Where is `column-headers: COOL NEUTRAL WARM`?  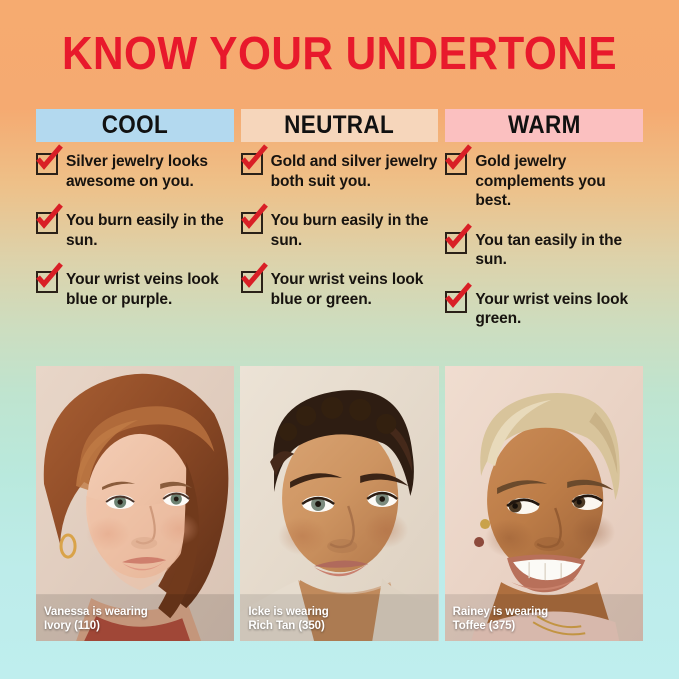
column-headers: COOL NEUTRAL WARM is located at coordinates (340, 125).